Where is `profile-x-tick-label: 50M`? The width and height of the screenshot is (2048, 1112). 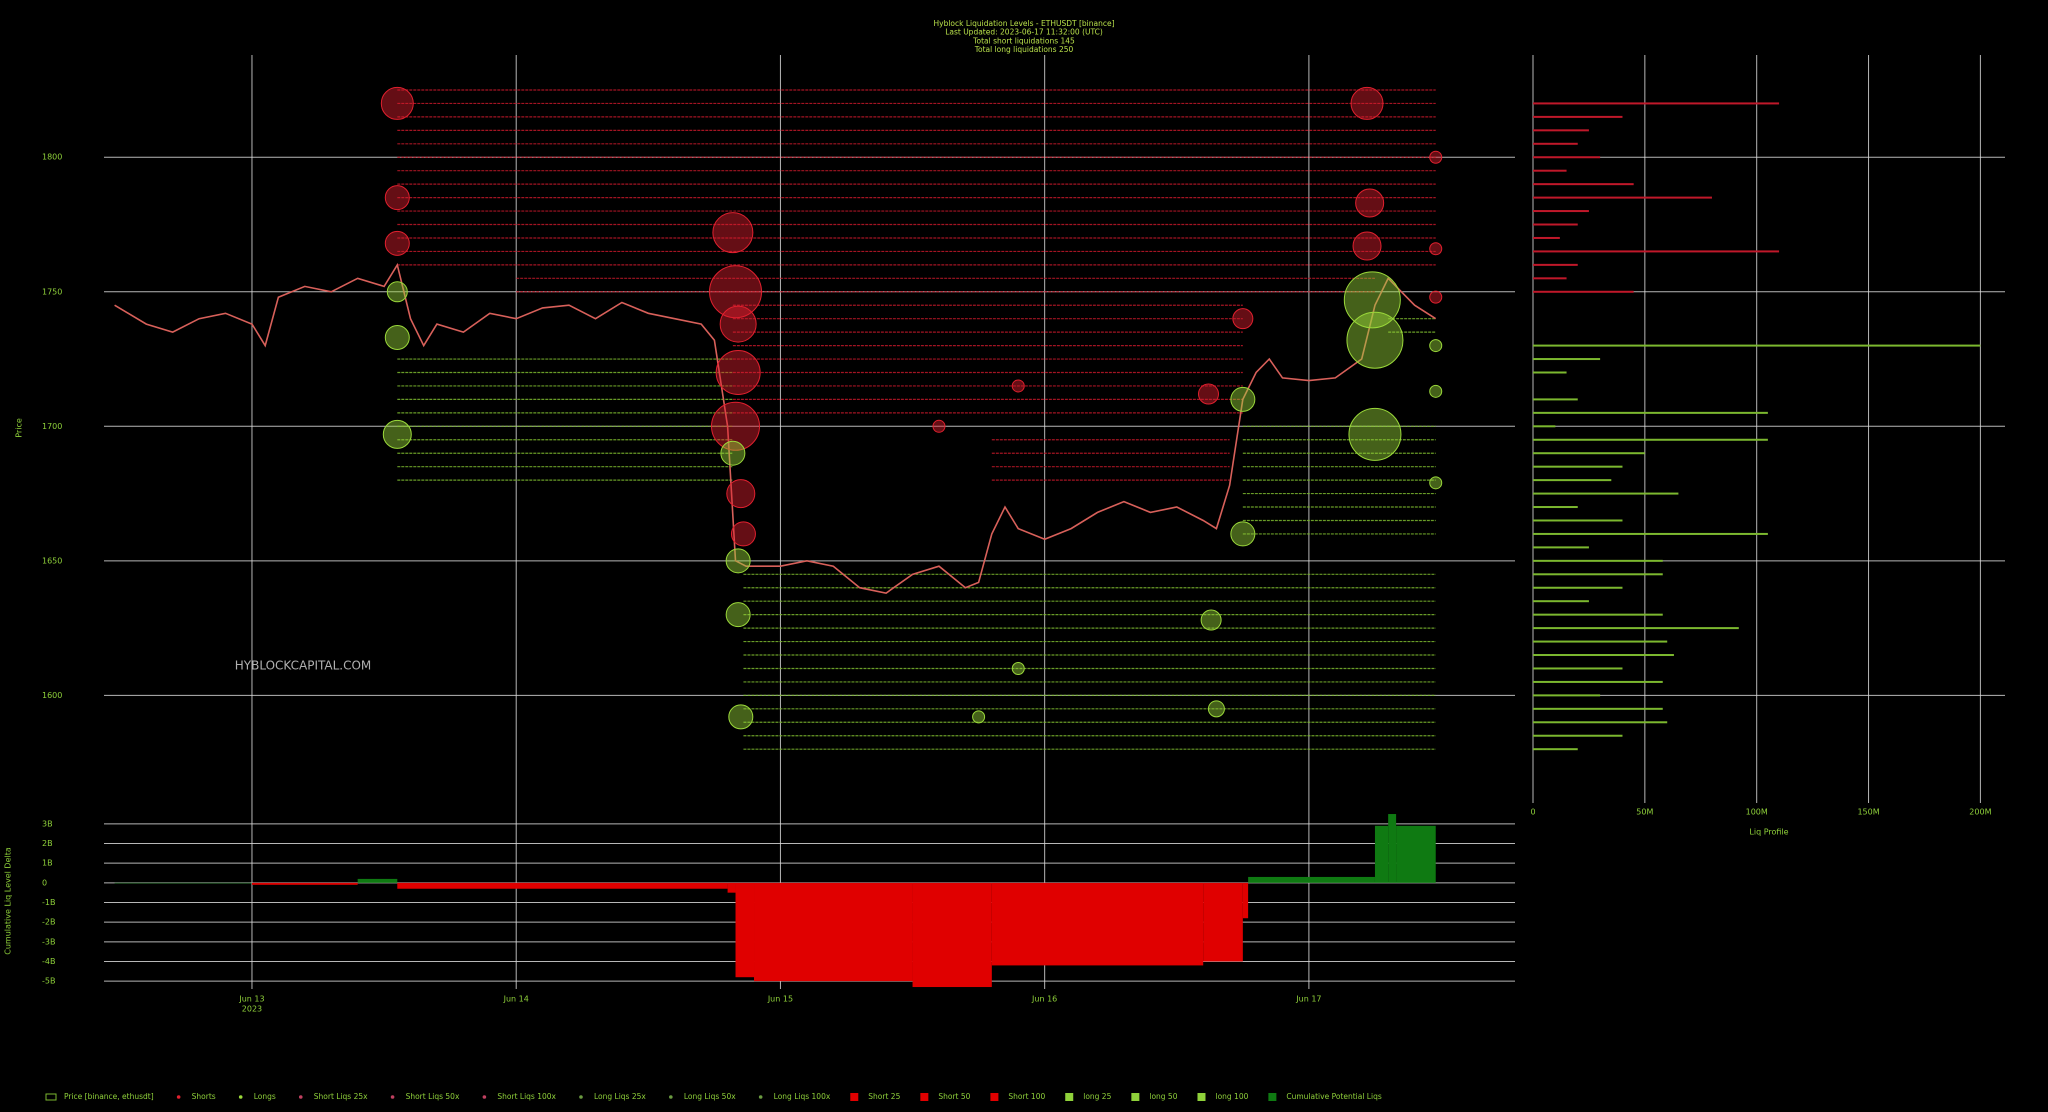 profile-x-tick-label: 50M is located at coordinates (1644, 812).